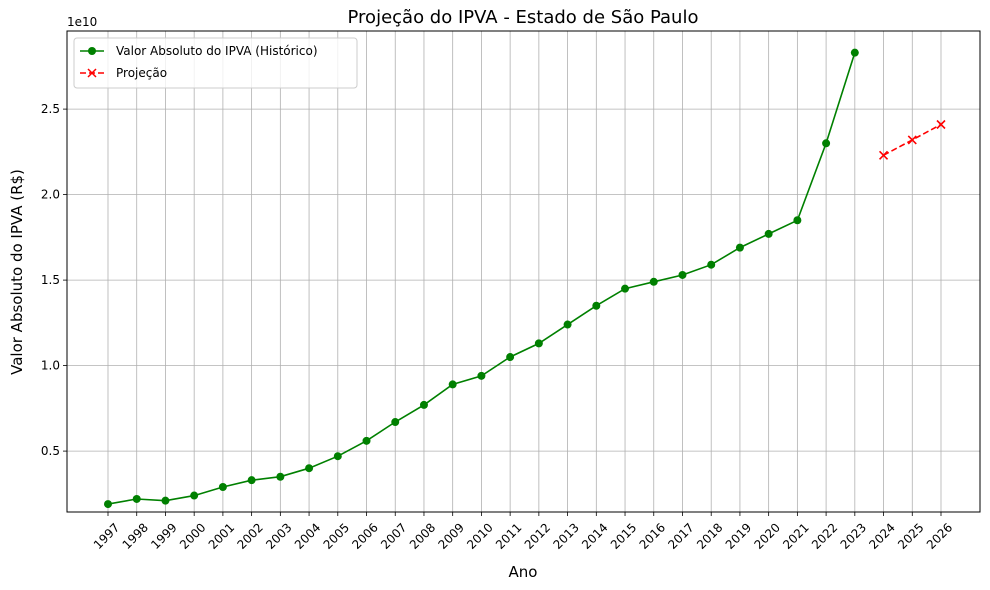 The image size is (990, 590). Describe the element at coordinates (163, 535) in the screenshot. I see `x-tick-label: 1999` at that location.